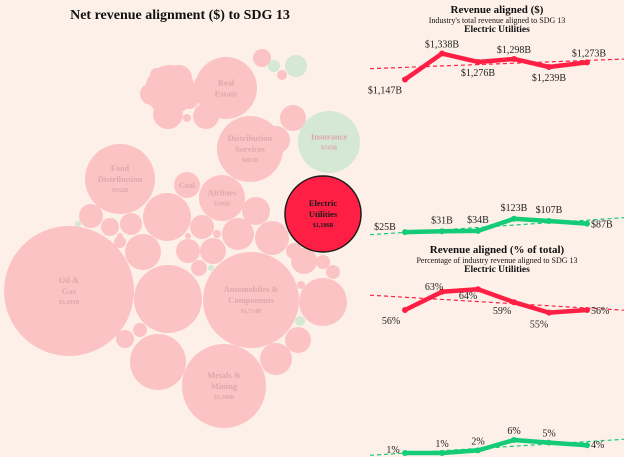 The image size is (624, 457). Describe the element at coordinates (329, 137) in the screenshot. I see `bubble-label: Insurance` at that location.